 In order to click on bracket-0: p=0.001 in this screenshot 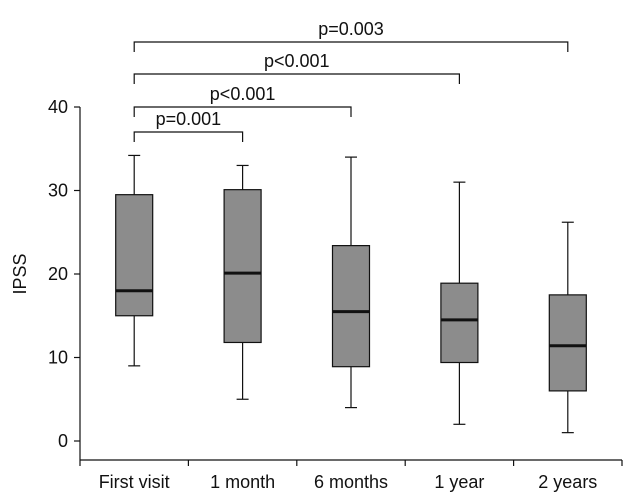, I will do `click(188, 125)`.